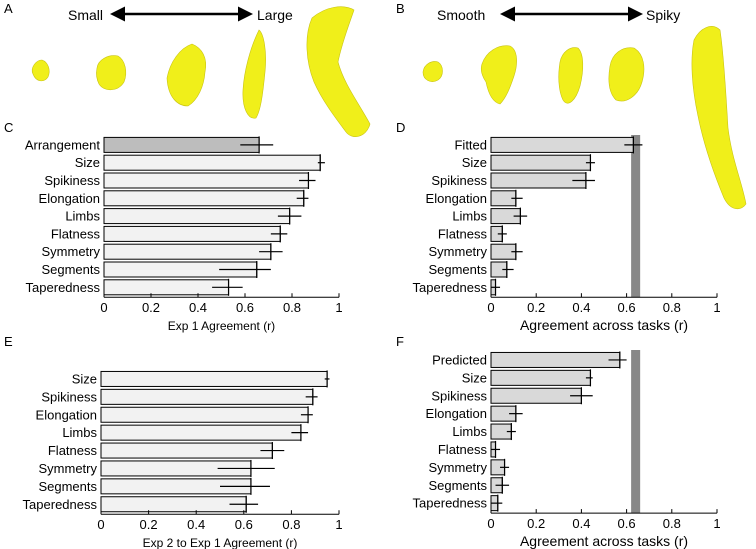  What do you see at coordinates (76, 233) in the screenshot?
I see `chart-c-category-label: Flatness` at bounding box center [76, 233].